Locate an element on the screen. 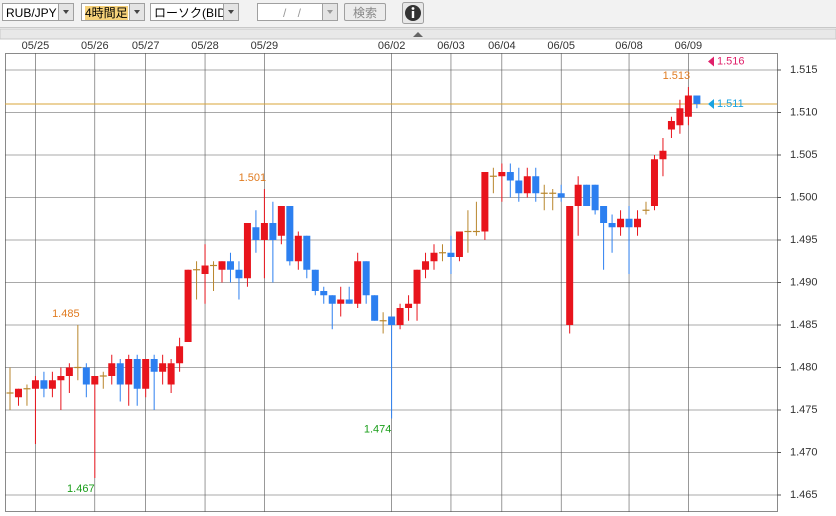 The width and height of the screenshot is (836, 516). x-tick-label: 06/05 is located at coordinates (561, 46).